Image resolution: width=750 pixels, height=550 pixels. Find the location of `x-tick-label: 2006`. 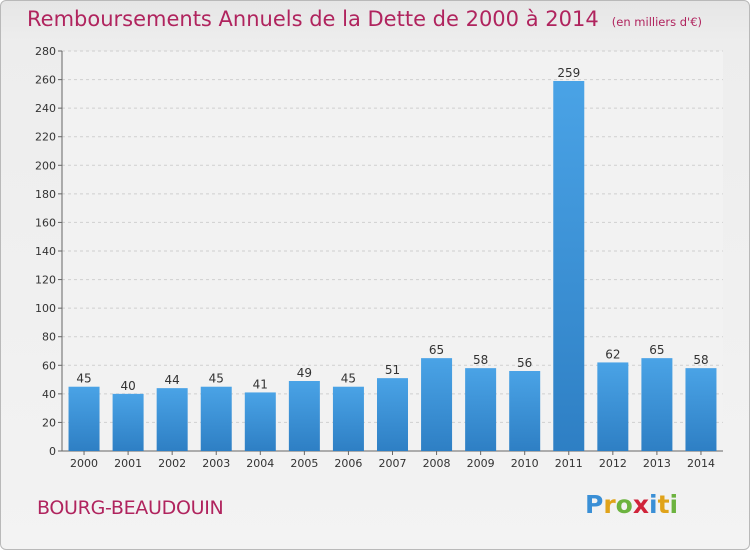

x-tick-label: 2006 is located at coordinates (348, 463).